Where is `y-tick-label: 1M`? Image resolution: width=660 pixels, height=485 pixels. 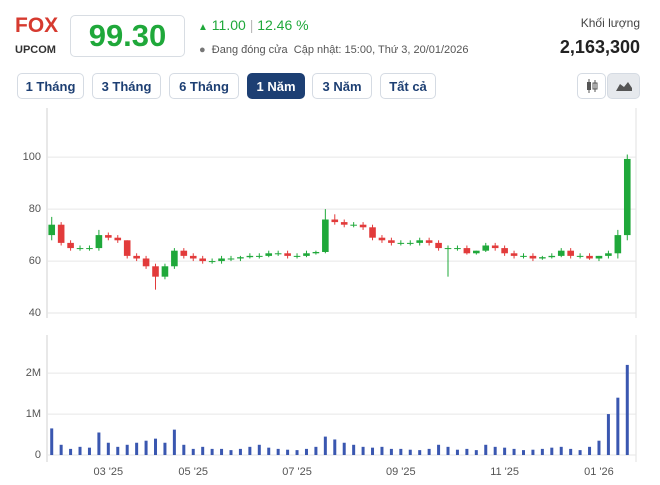
y-tick-label: 1M is located at coordinates (33, 414).